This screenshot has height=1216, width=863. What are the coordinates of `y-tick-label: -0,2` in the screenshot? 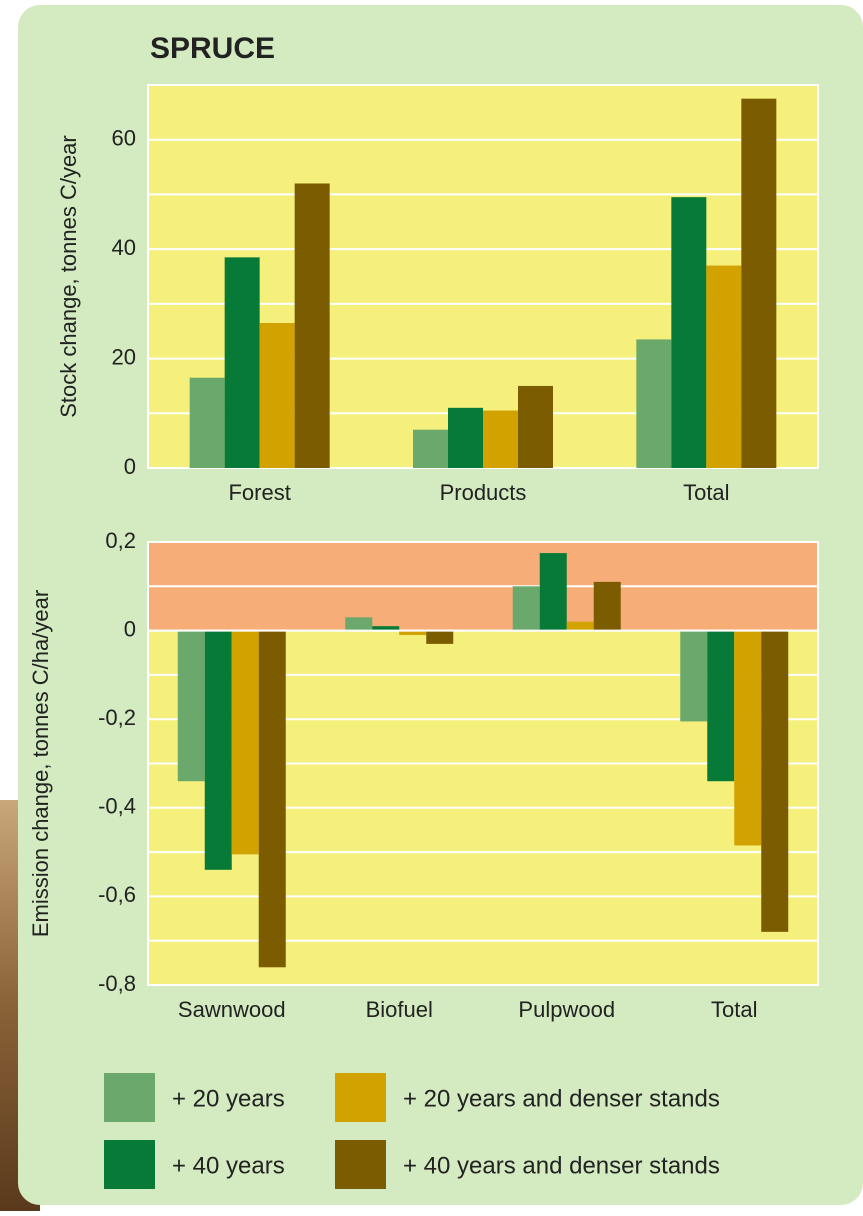 It's located at (117, 717).